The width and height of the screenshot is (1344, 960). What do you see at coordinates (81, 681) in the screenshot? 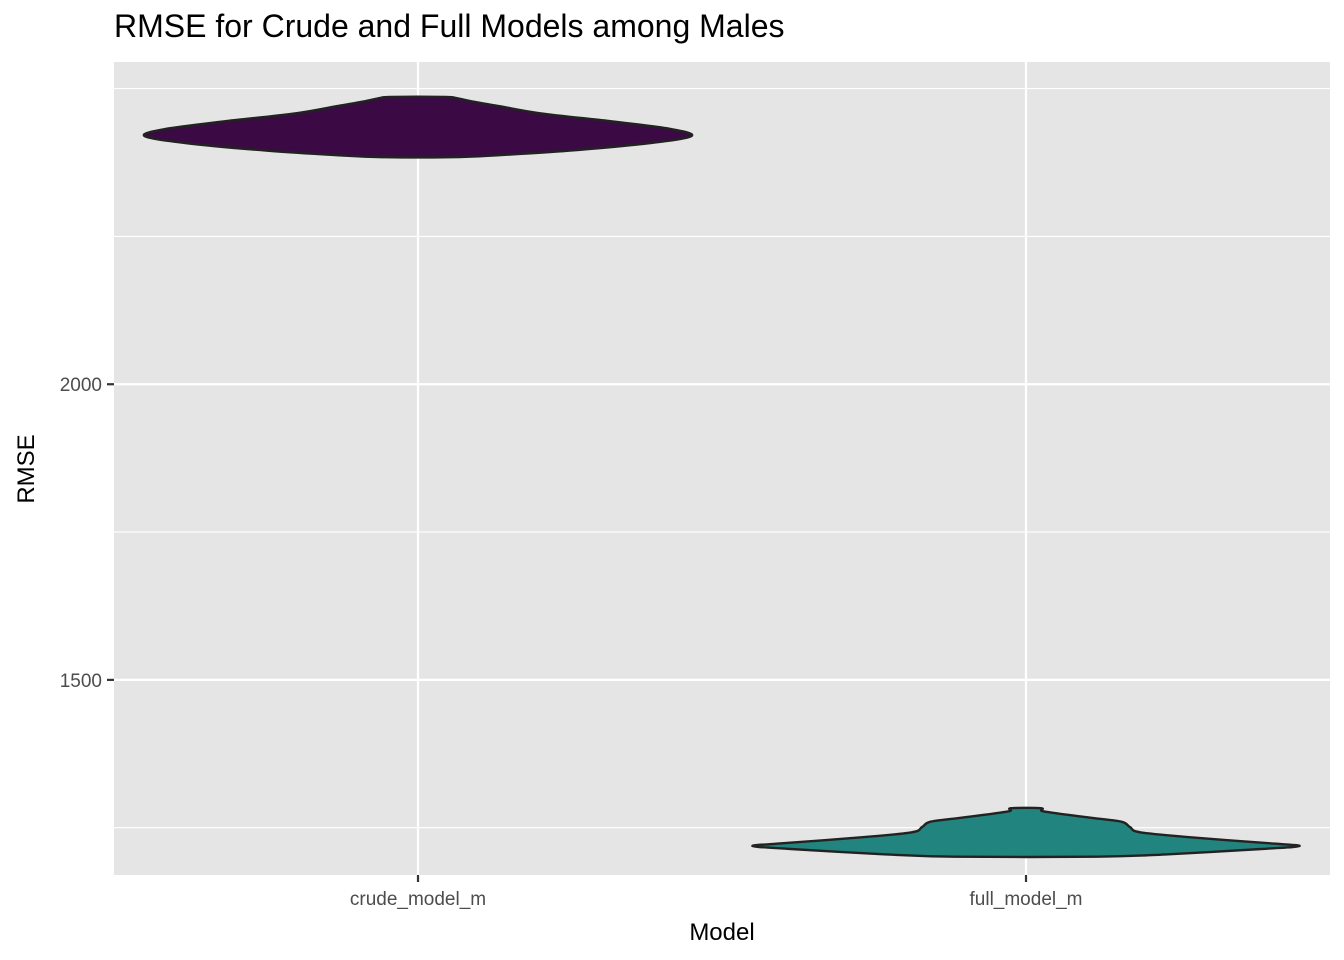
I see `y-tick-label: 1500` at bounding box center [81, 681].